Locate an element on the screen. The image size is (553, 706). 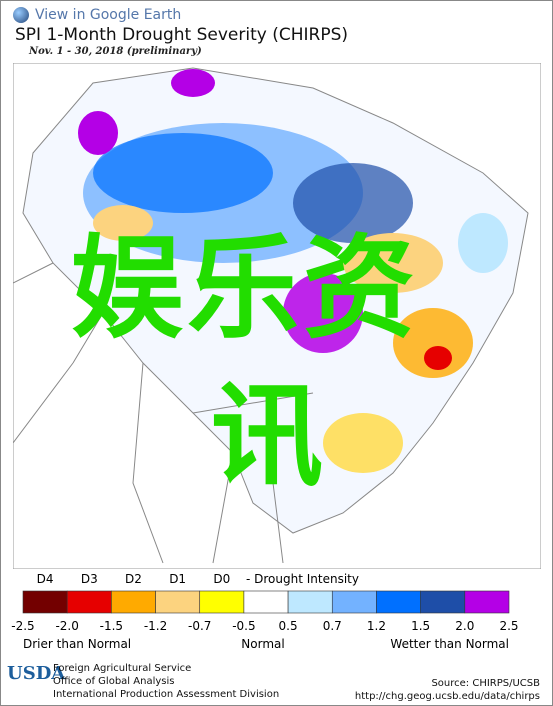
globe-icon is located at coordinates (21, 15).